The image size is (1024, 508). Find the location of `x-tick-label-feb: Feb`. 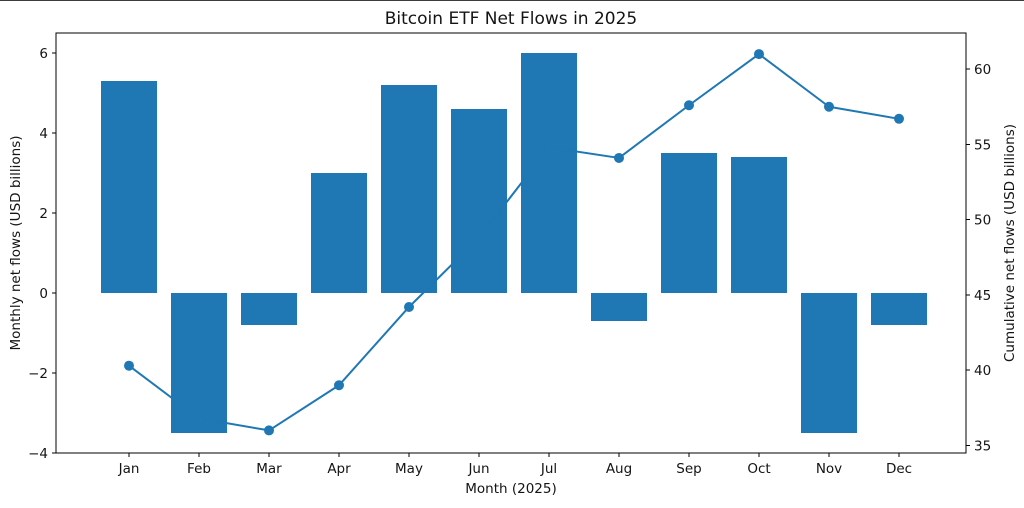

x-tick-label-feb: Feb is located at coordinates (199, 469).